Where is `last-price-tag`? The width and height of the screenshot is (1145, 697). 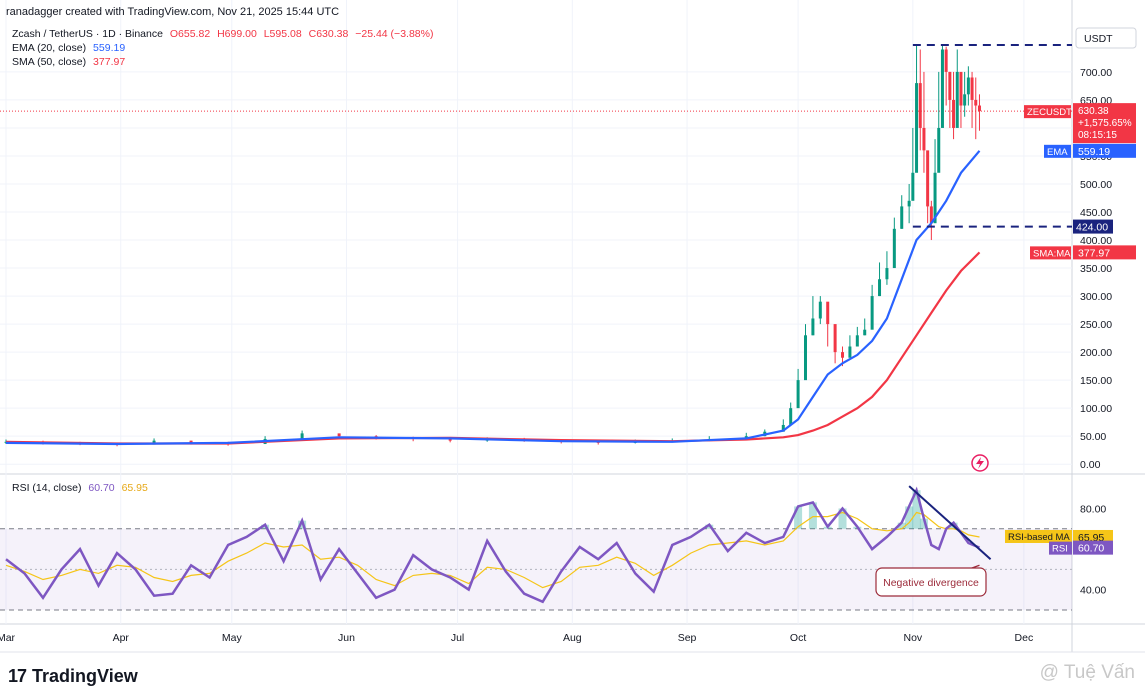 last-price-tag is located at coordinates (1104, 123).